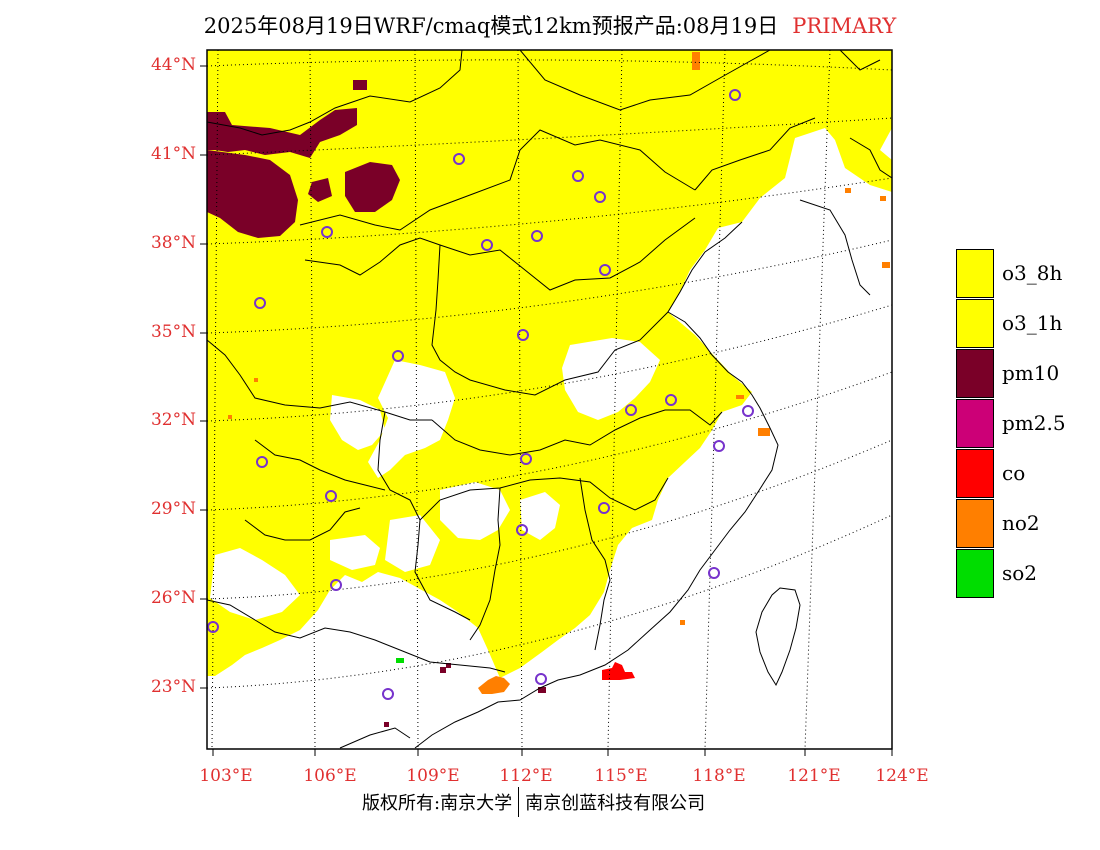 The image size is (1100, 850). Describe the element at coordinates (173, 154) in the screenshot. I see `lat-label: 41°N` at that location.